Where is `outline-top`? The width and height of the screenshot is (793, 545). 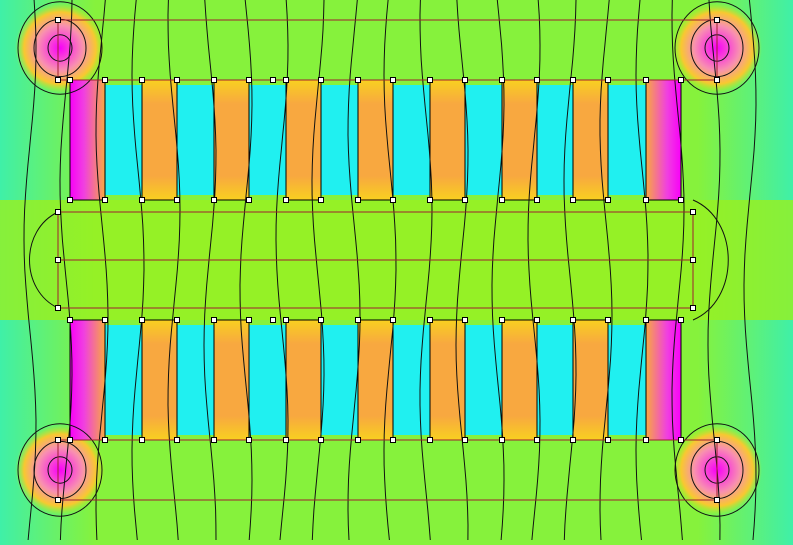 outline-top is located at coordinates (387, 50).